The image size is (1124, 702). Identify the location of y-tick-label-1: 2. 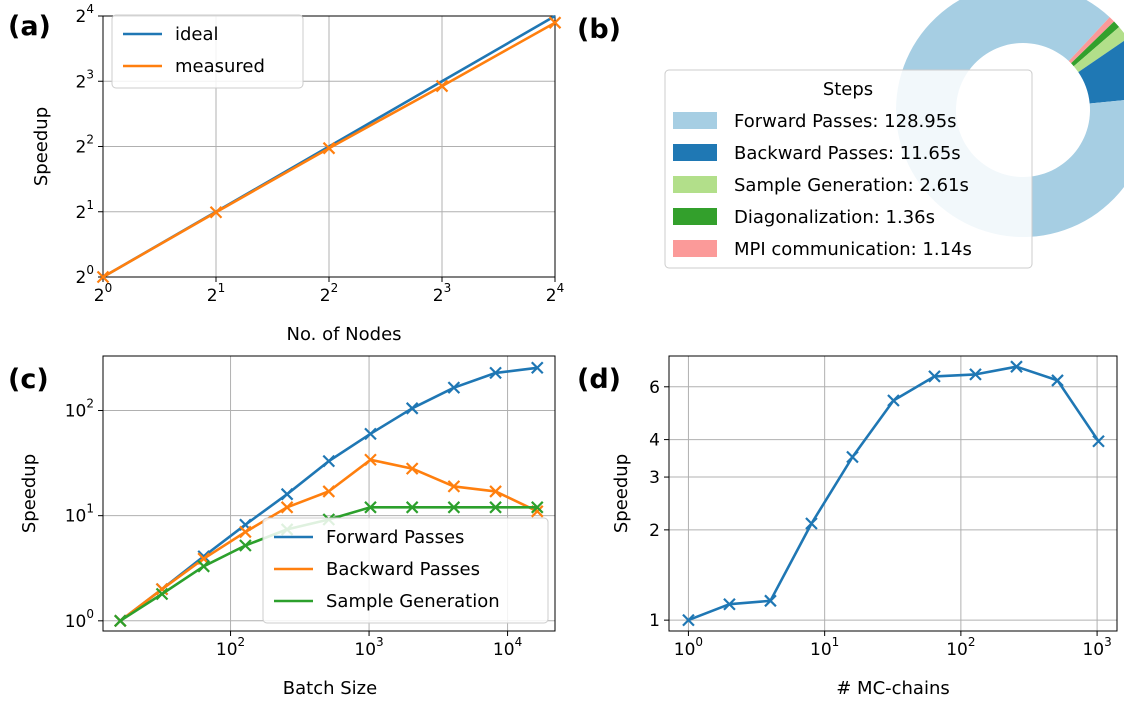
(654, 531).